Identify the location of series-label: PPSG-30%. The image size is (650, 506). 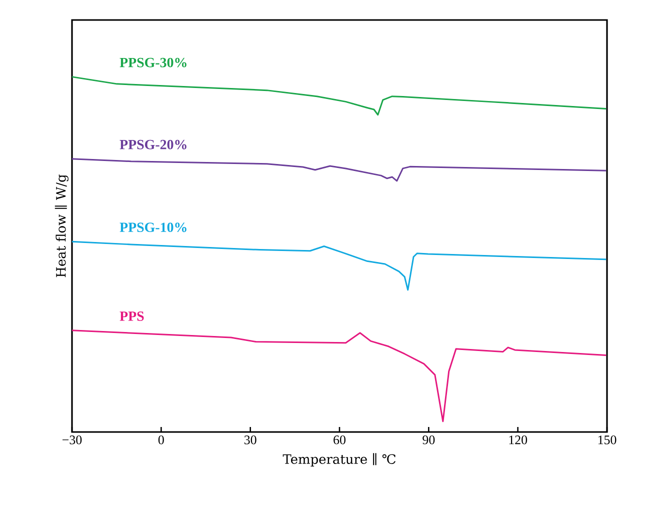
(153, 63).